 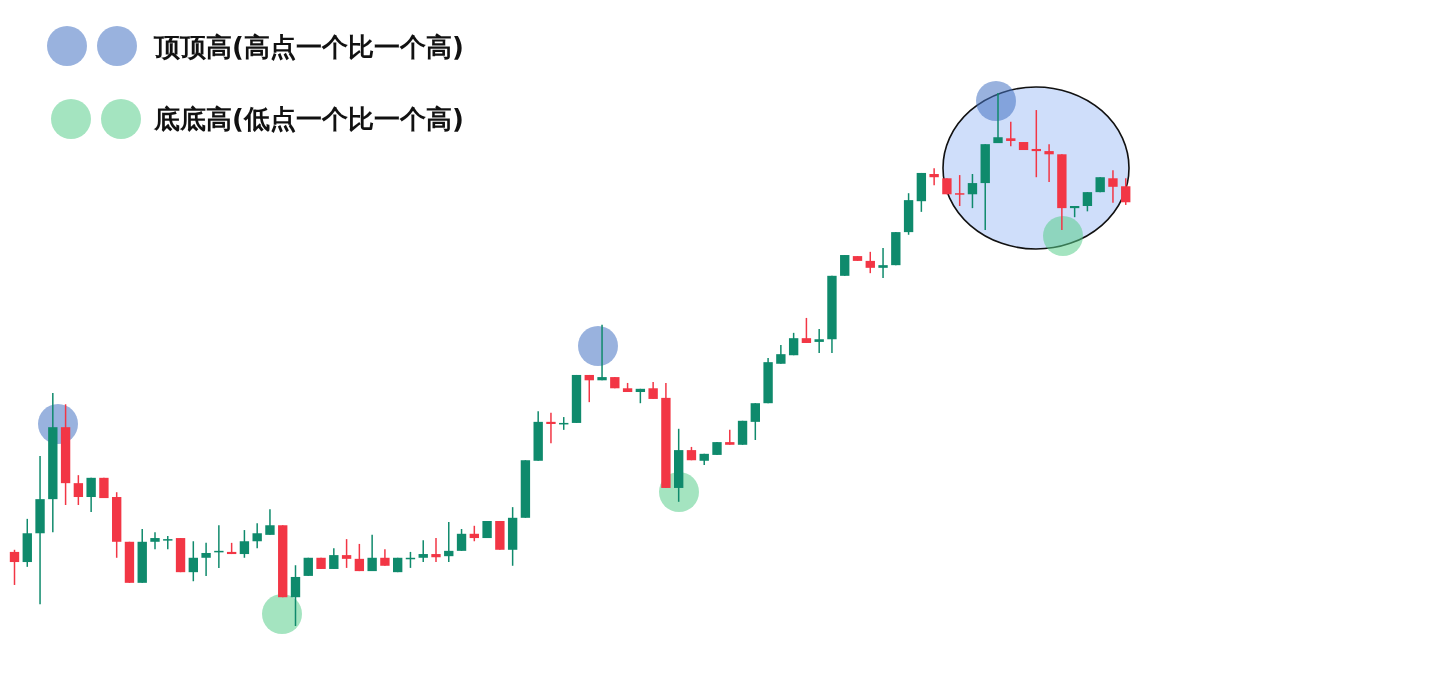 I want to click on text: 顶顶高(高点一个比一个高), so click(x=309, y=47).